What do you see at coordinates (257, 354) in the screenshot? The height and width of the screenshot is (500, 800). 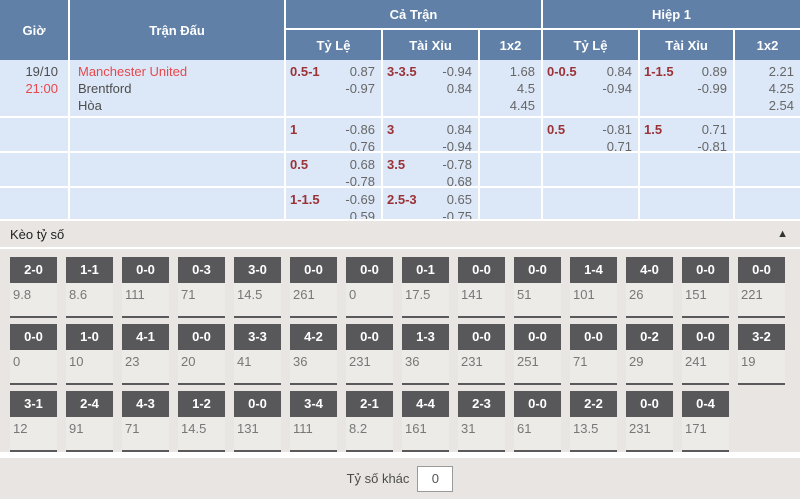 I see `score-chip: 3-3 41` at bounding box center [257, 354].